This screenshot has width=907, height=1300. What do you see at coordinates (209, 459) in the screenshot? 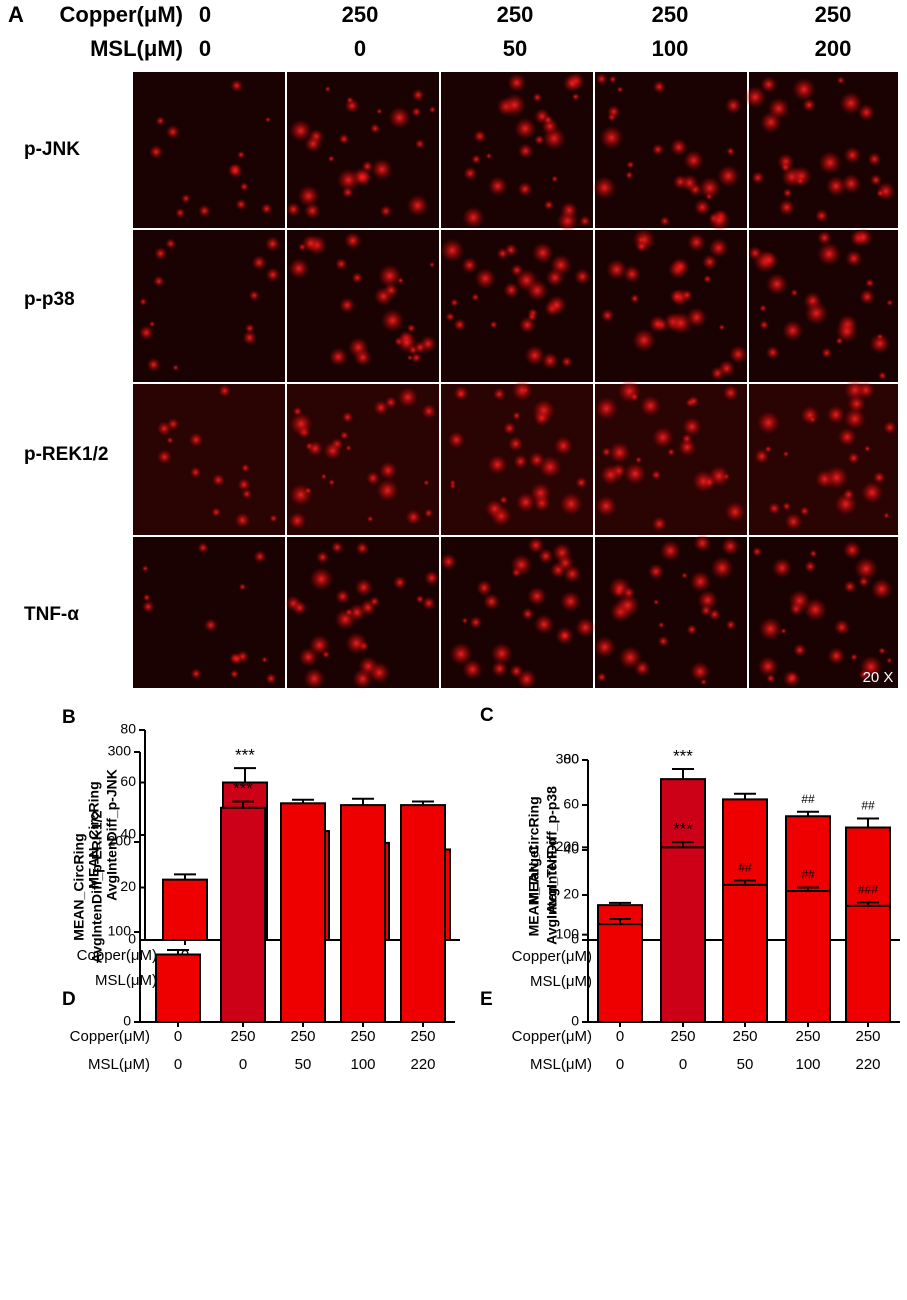
I see `micrograph` at bounding box center [209, 459].